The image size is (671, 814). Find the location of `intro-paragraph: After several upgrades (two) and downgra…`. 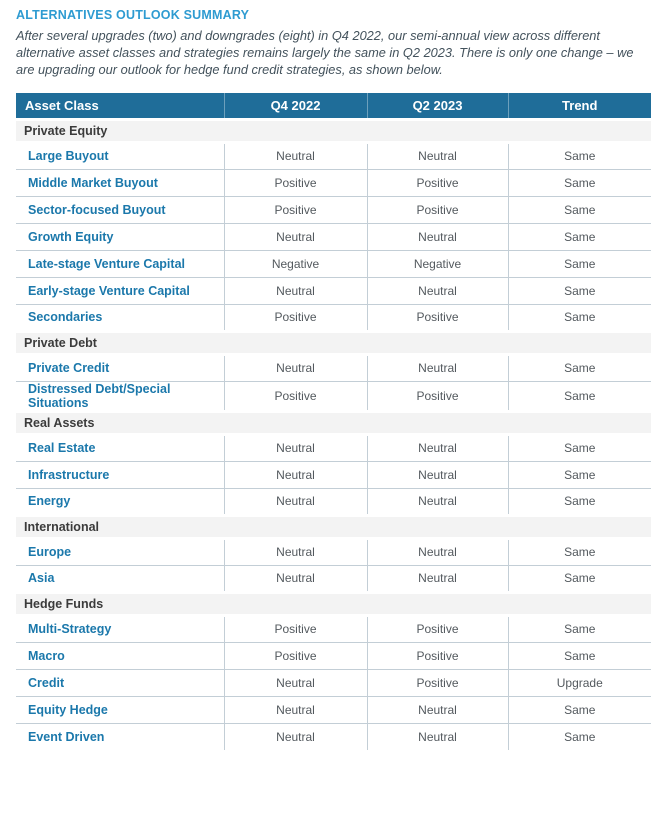

intro-paragraph: After several upgrades (two) and downgra… is located at coordinates (325, 52).